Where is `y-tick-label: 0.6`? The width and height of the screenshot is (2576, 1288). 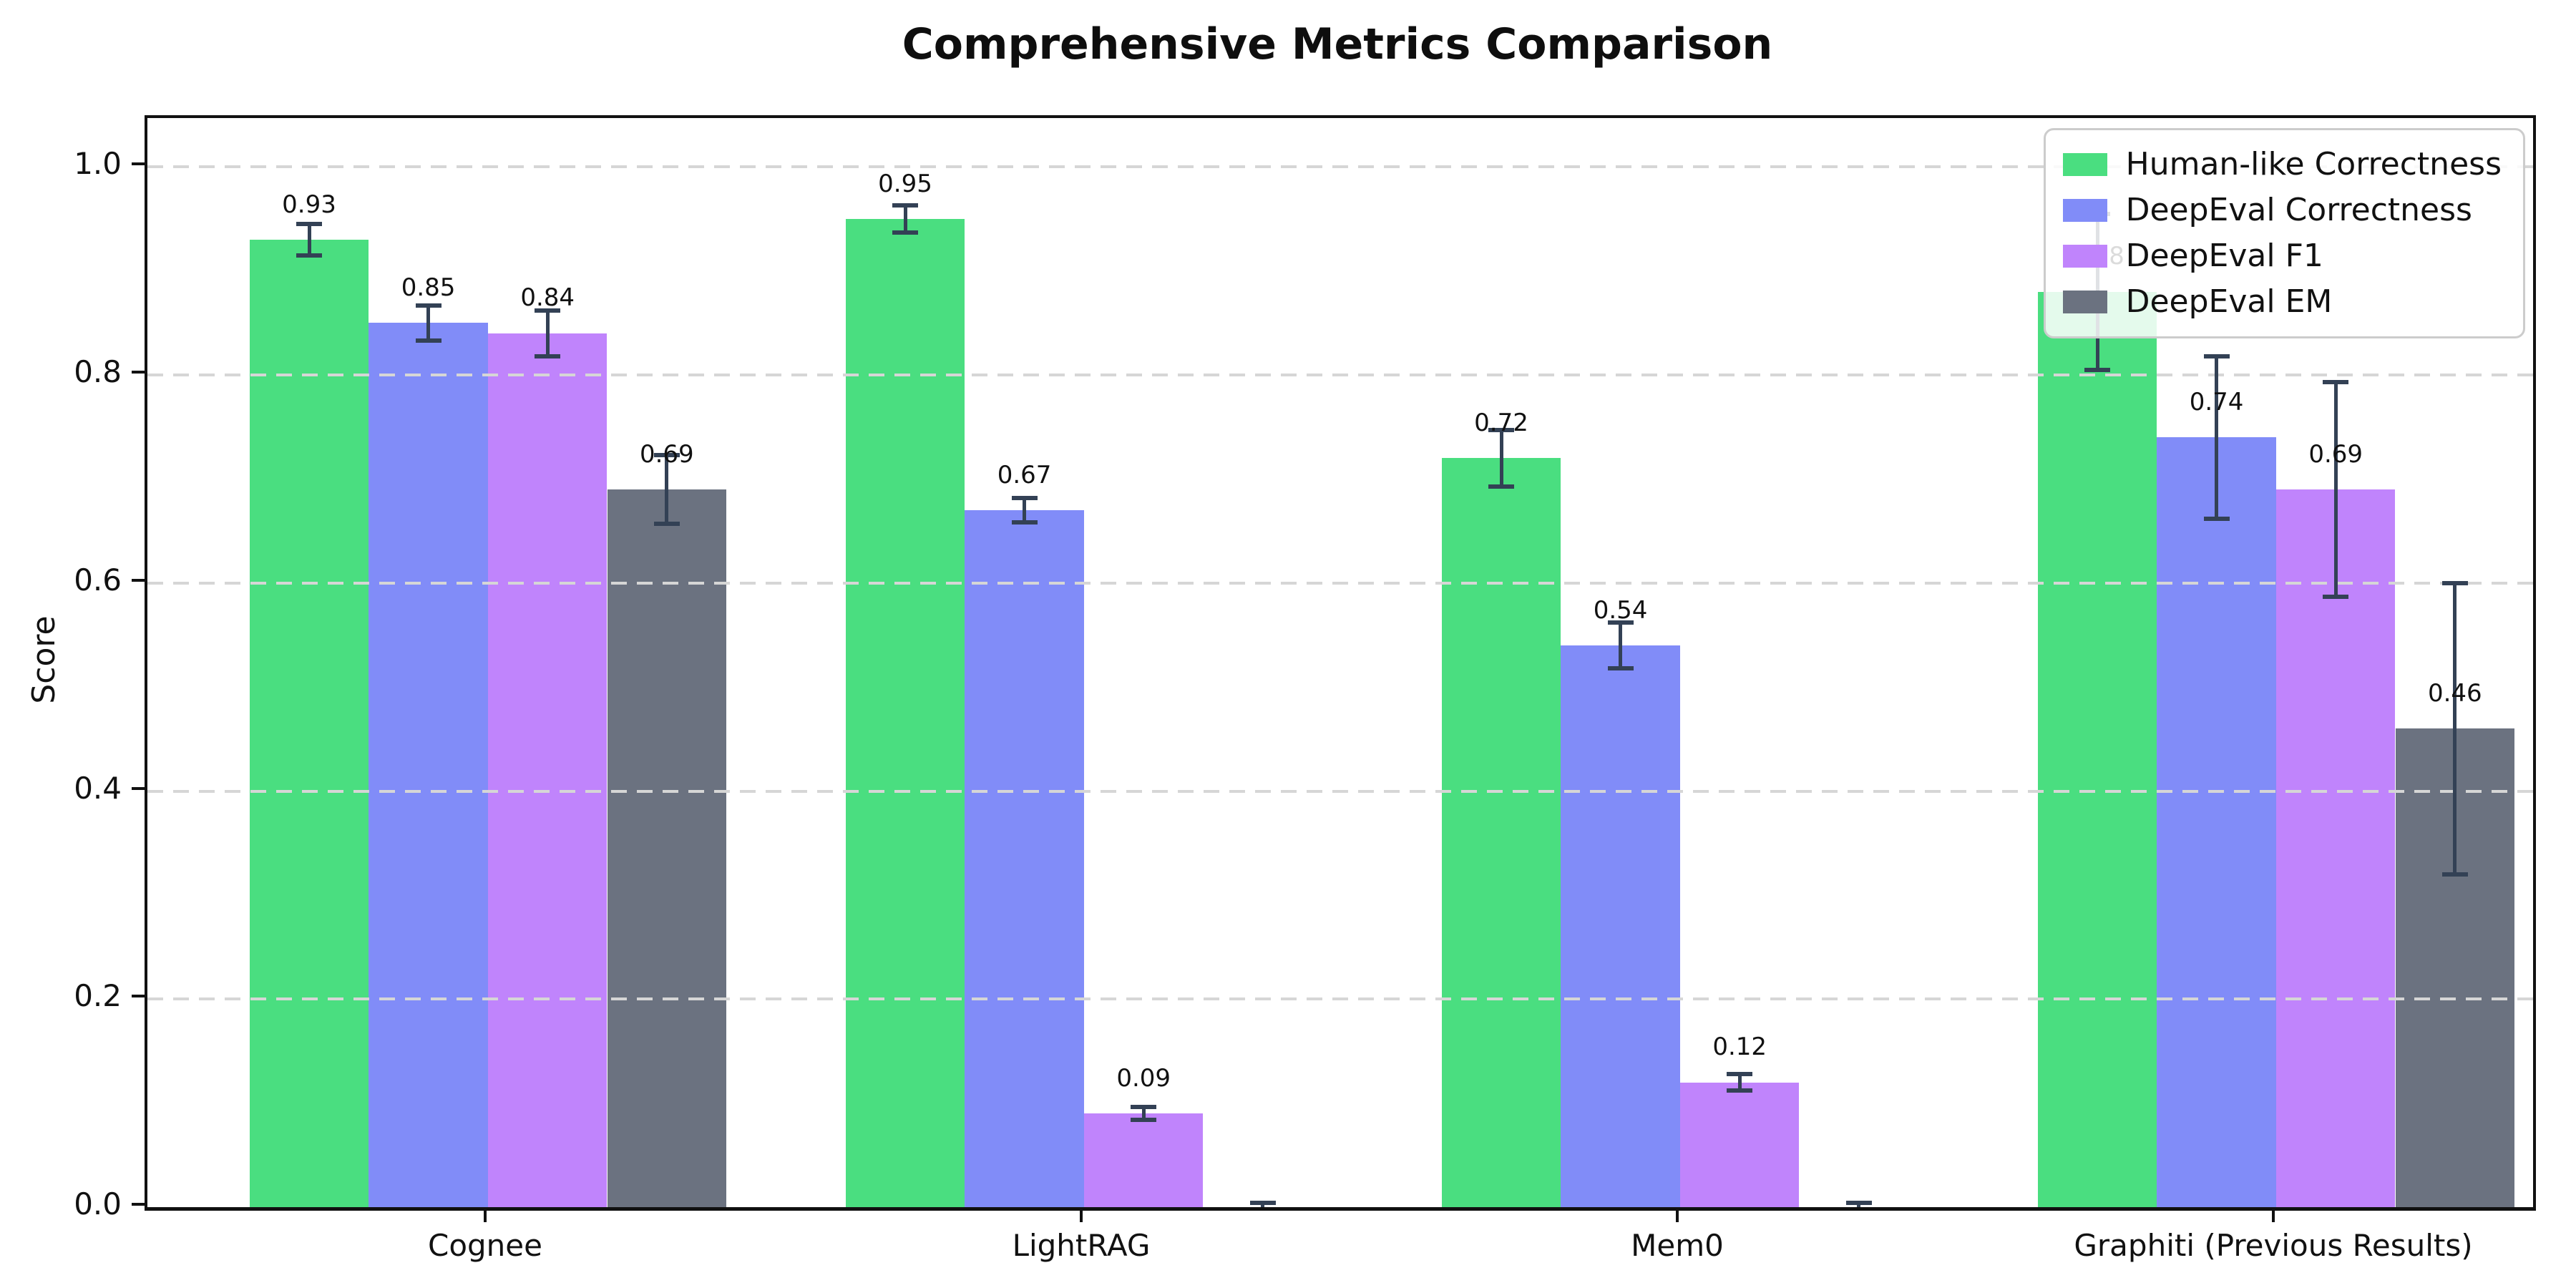
y-tick-label: 0.6 is located at coordinates (98, 579).